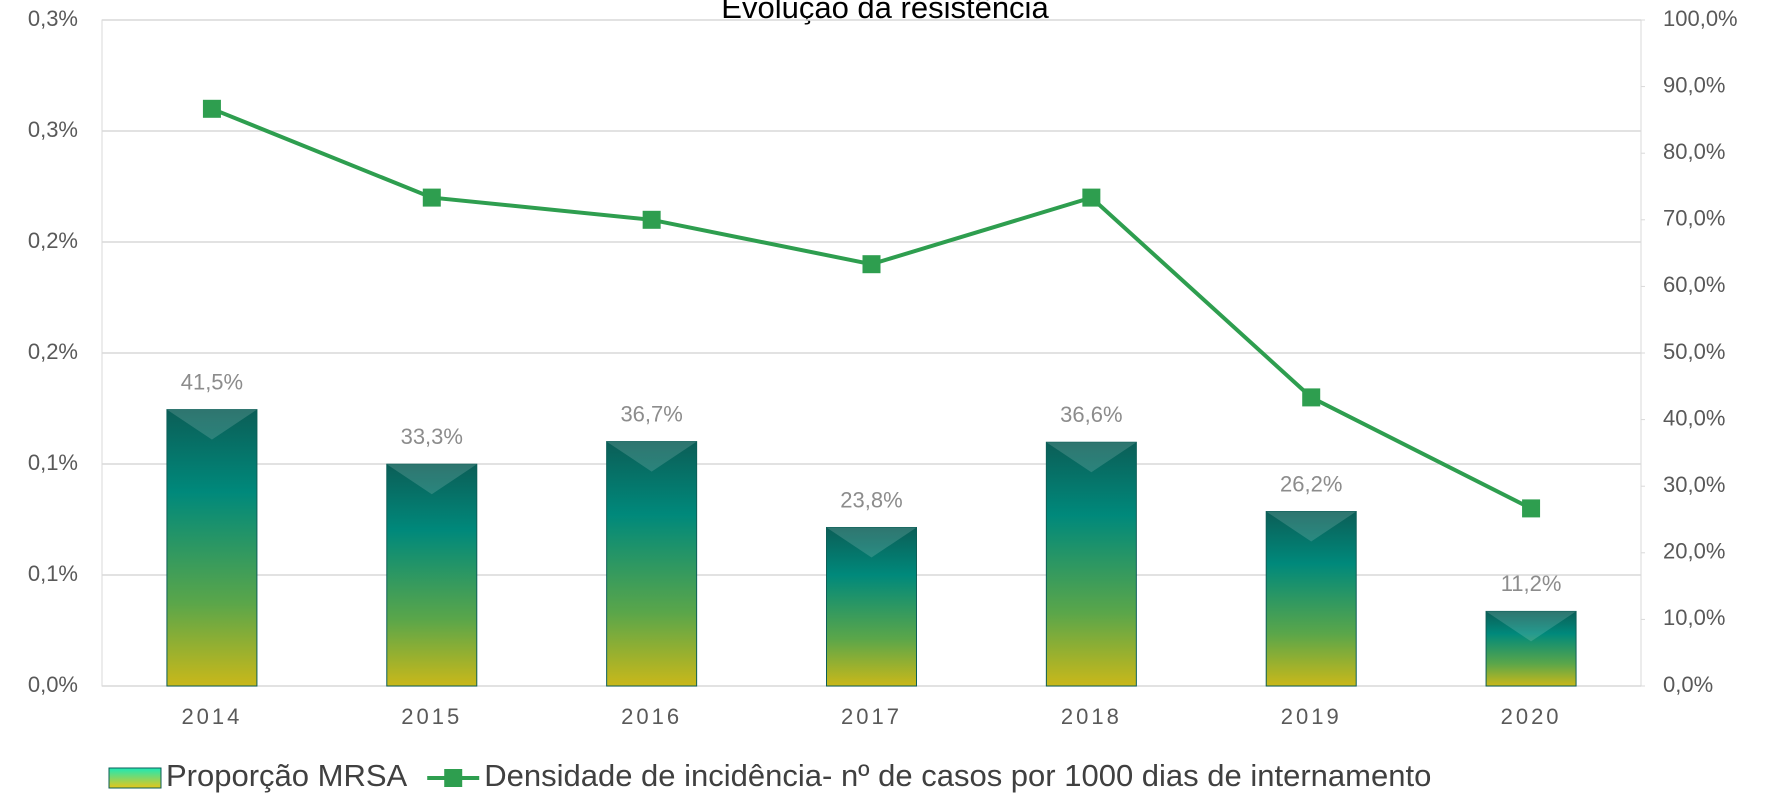 This screenshot has height=798, width=1769. Describe the element at coordinates (135, 778) in the screenshot. I see `legend-swatch` at that location.